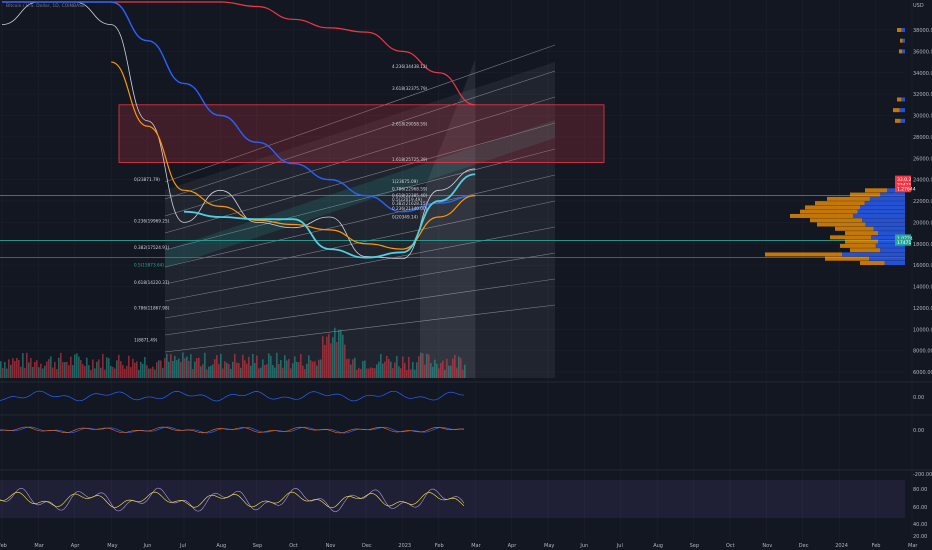  I want to click on fib-extension-label: 1(23675.09), so click(405, 181).